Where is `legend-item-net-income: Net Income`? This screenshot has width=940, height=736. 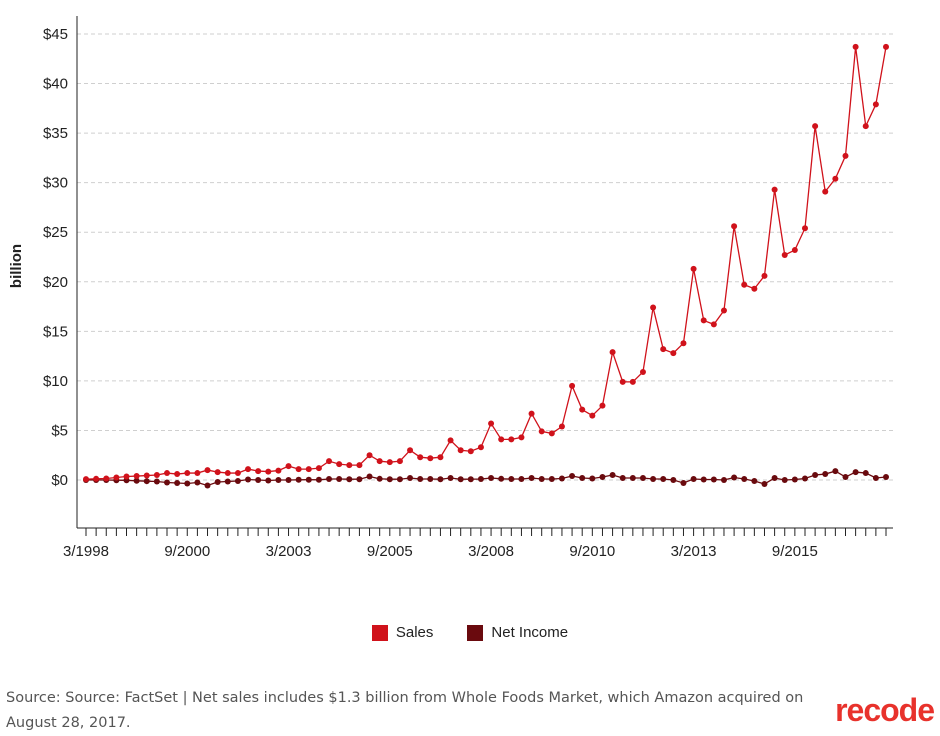 legend-item-net-income: Net Income is located at coordinates (517, 632).